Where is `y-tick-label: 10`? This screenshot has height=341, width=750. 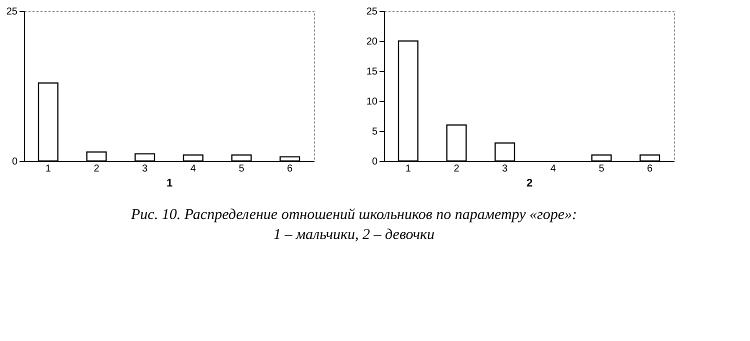 y-tick-label: 10 is located at coordinates (372, 102).